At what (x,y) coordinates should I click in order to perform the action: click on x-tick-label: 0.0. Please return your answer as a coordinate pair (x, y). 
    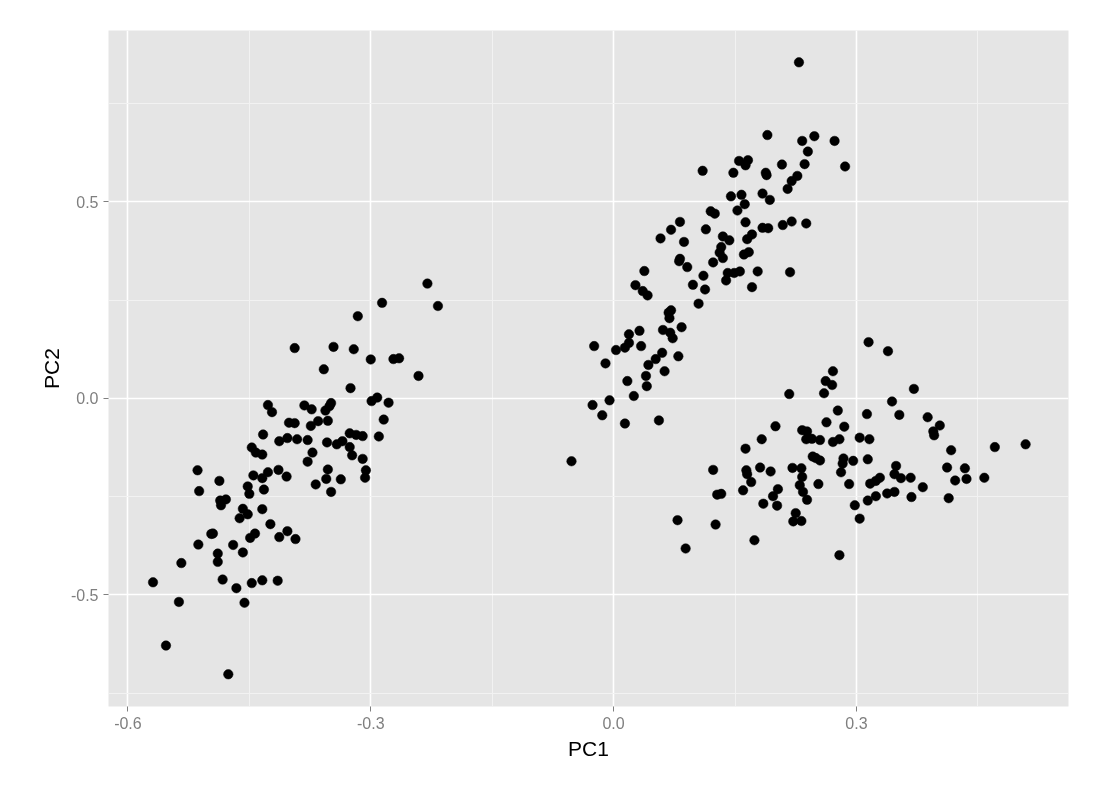
    Looking at the image, I should click on (613, 723).